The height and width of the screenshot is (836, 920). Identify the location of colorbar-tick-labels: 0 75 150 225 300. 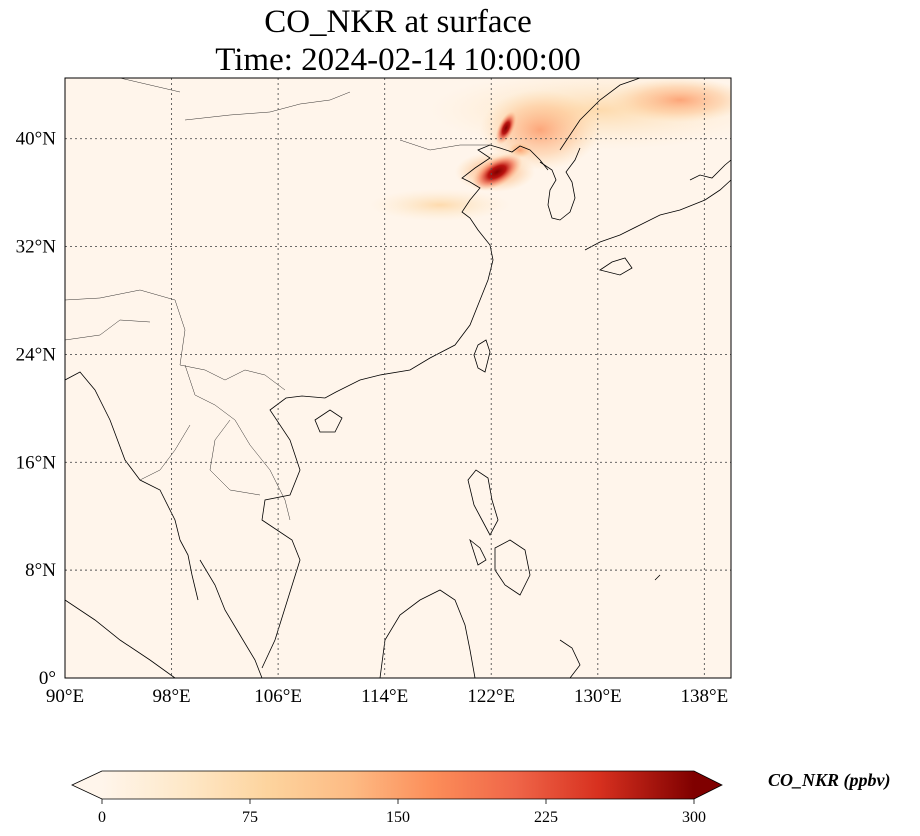
(402, 812).